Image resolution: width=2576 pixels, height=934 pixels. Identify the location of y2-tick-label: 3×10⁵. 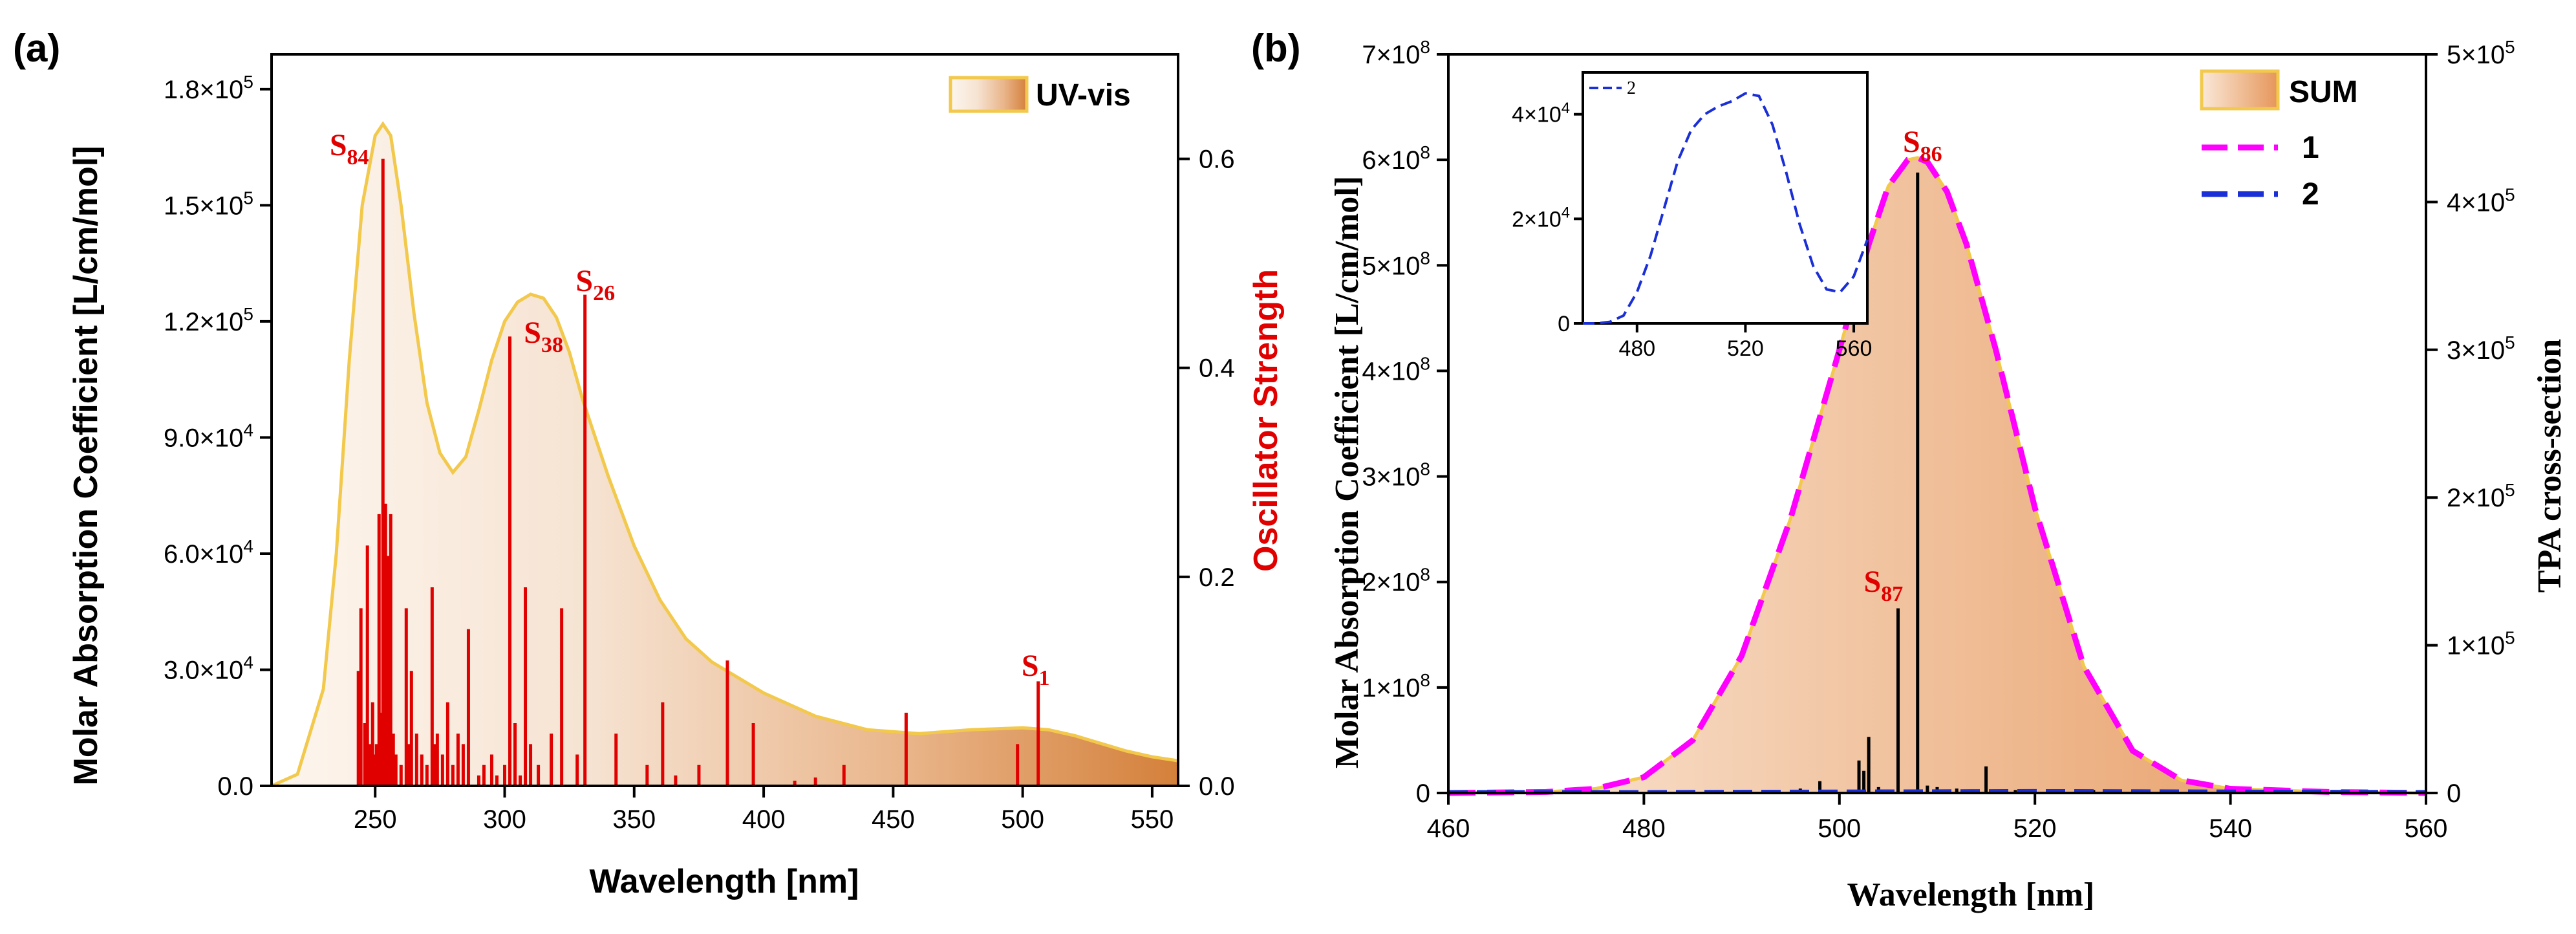
(2481, 349).